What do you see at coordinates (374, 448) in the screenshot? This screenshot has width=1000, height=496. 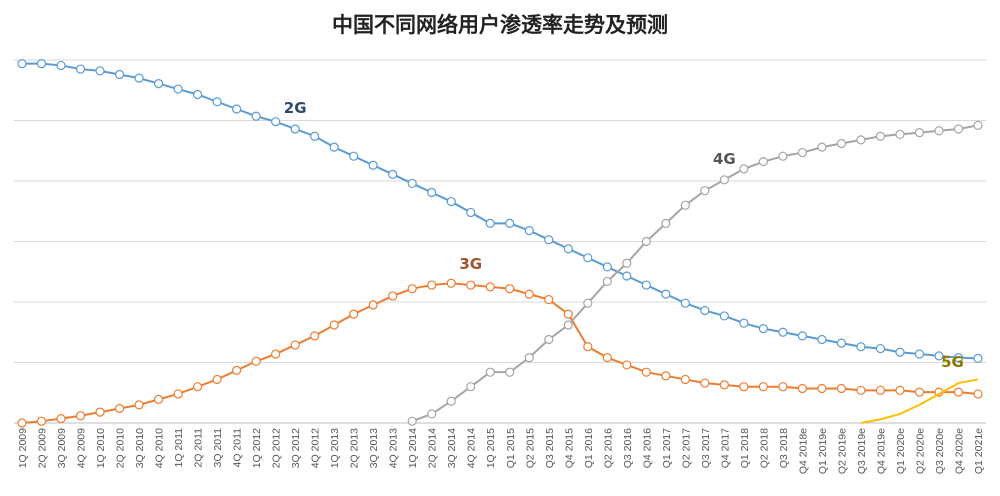 I see `x-tick-label: 3Q 2013` at bounding box center [374, 448].